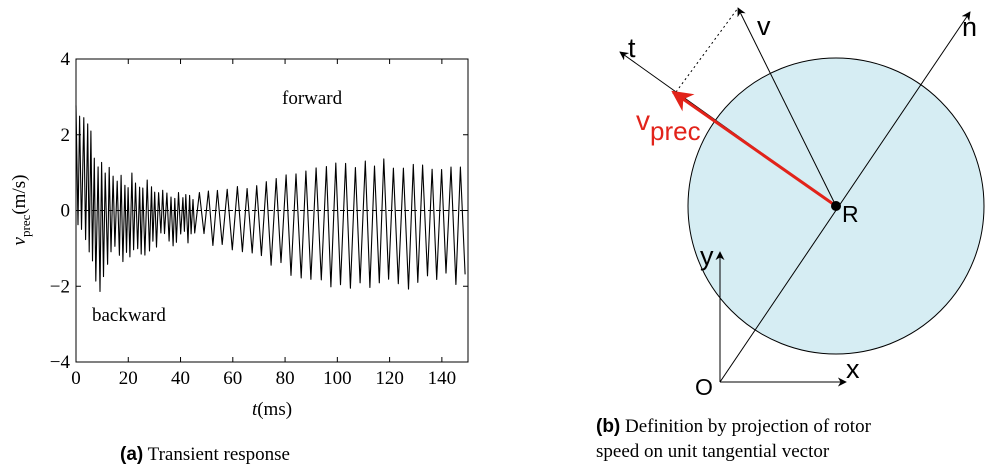 This screenshot has width=998, height=475. What do you see at coordinates (312, 98) in the screenshot?
I see `annotation-forward: forward` at bounding box center [312, 98].